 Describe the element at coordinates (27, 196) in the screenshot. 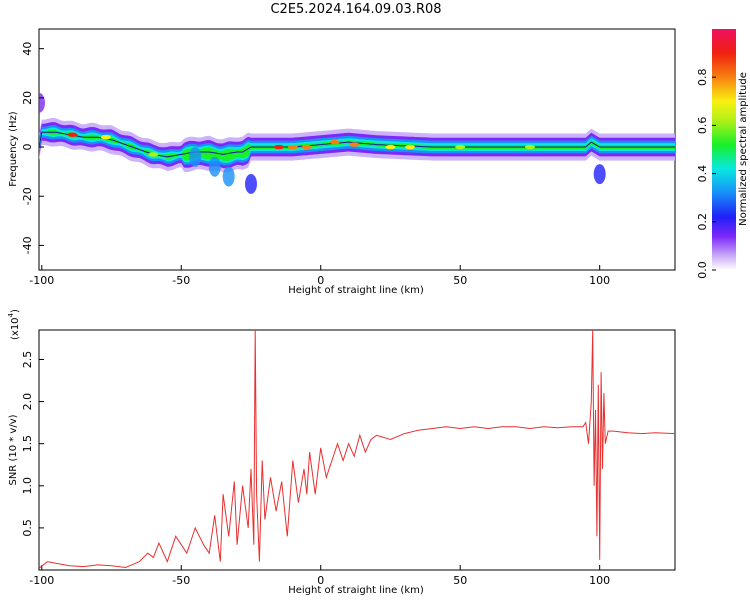

I see `heatmap-y-tick-label: -20` at that location.